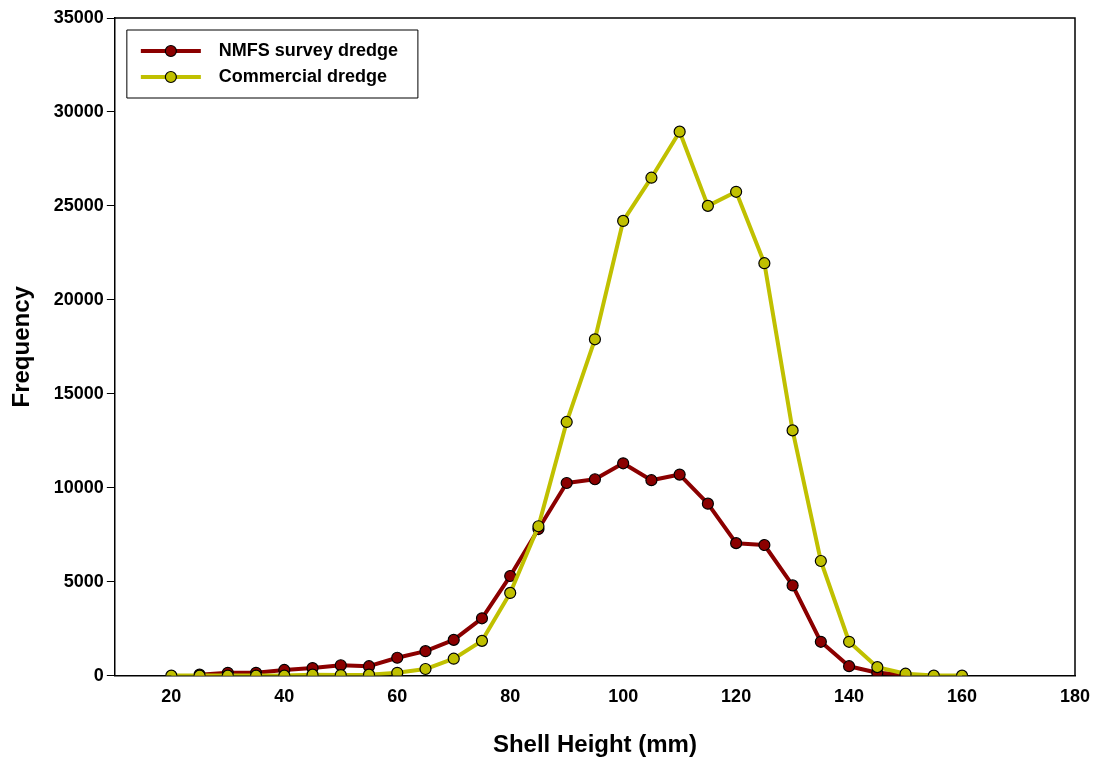  I want to click on y-tick-label: 20000, so click(78, 298).